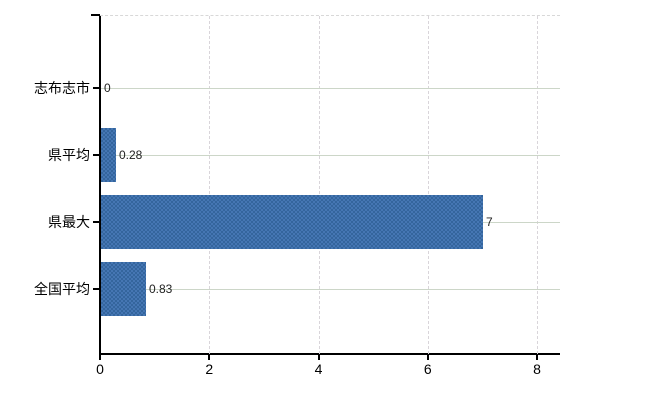 Image resolution: width=650 pixels, height=400 pixels. What do you see at coordinates (69, 155) in the screenshot?
I see `category-label: 県平均` at bounding box center [69, 155].